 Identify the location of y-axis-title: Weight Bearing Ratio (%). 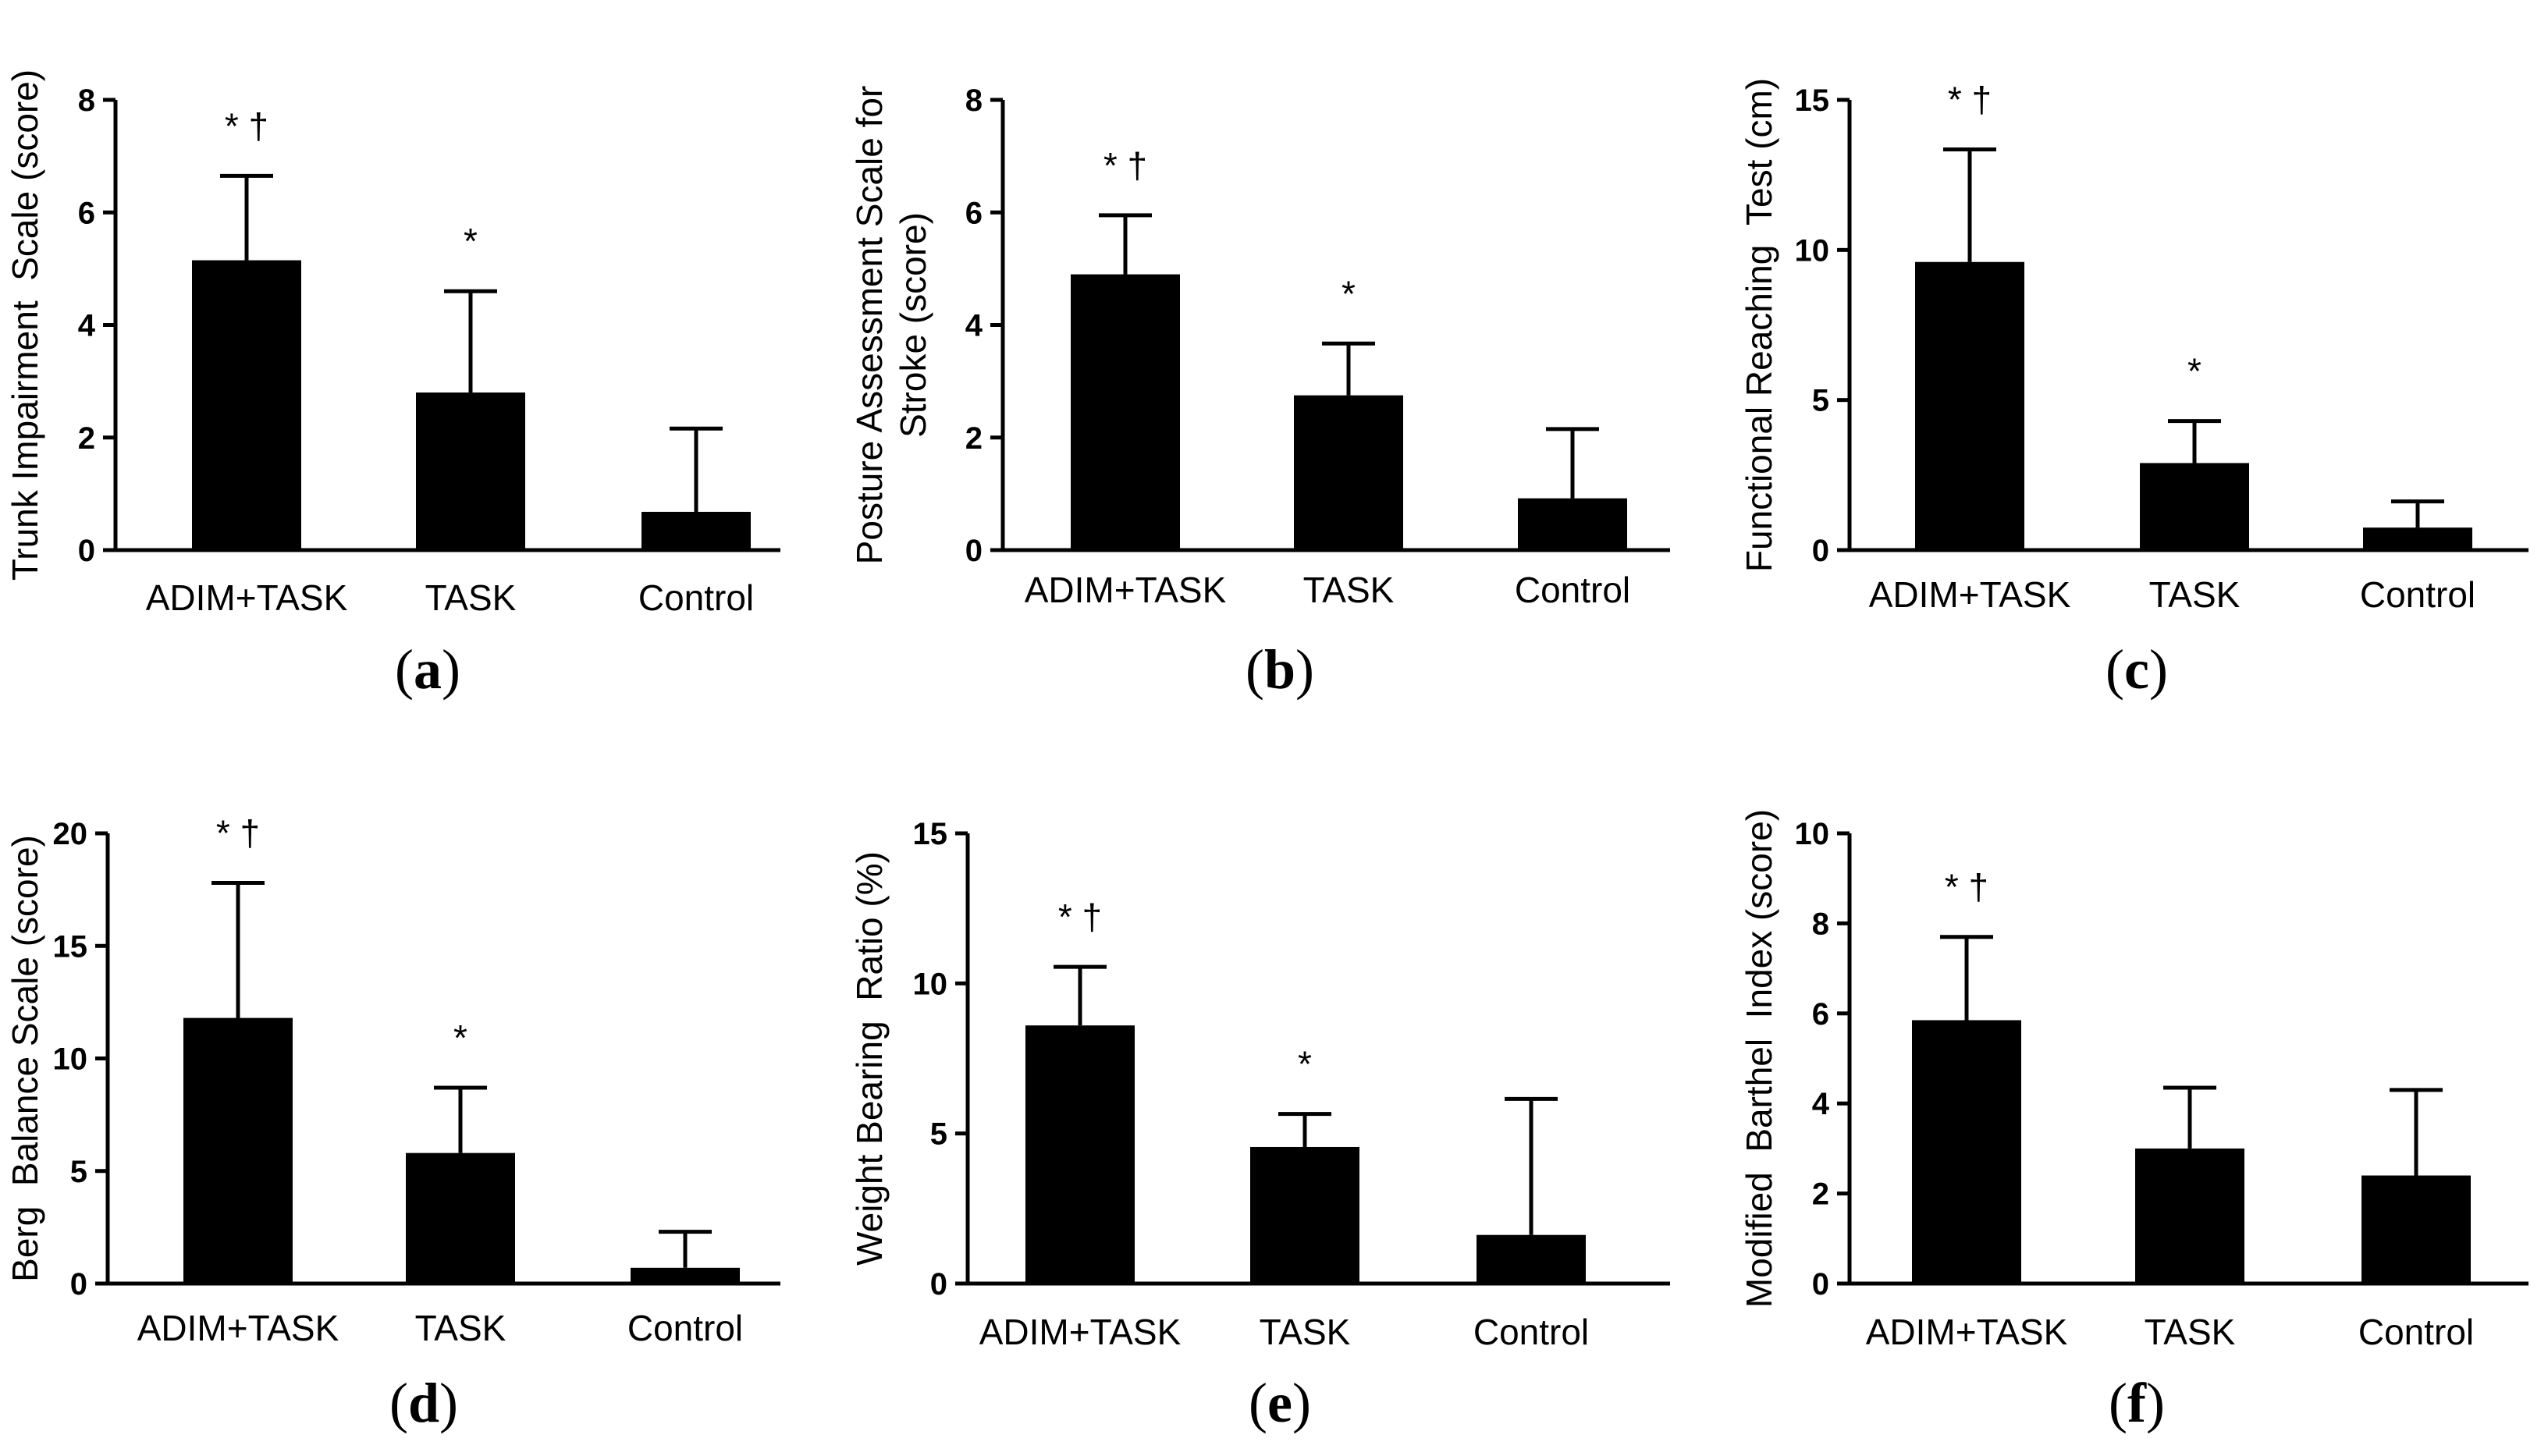
(869, 1059).